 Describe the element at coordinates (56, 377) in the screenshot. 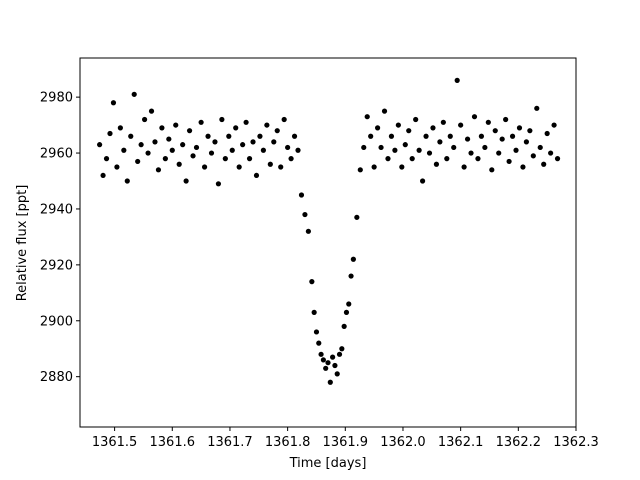

I see `y-tick-label: 2880` at that location.